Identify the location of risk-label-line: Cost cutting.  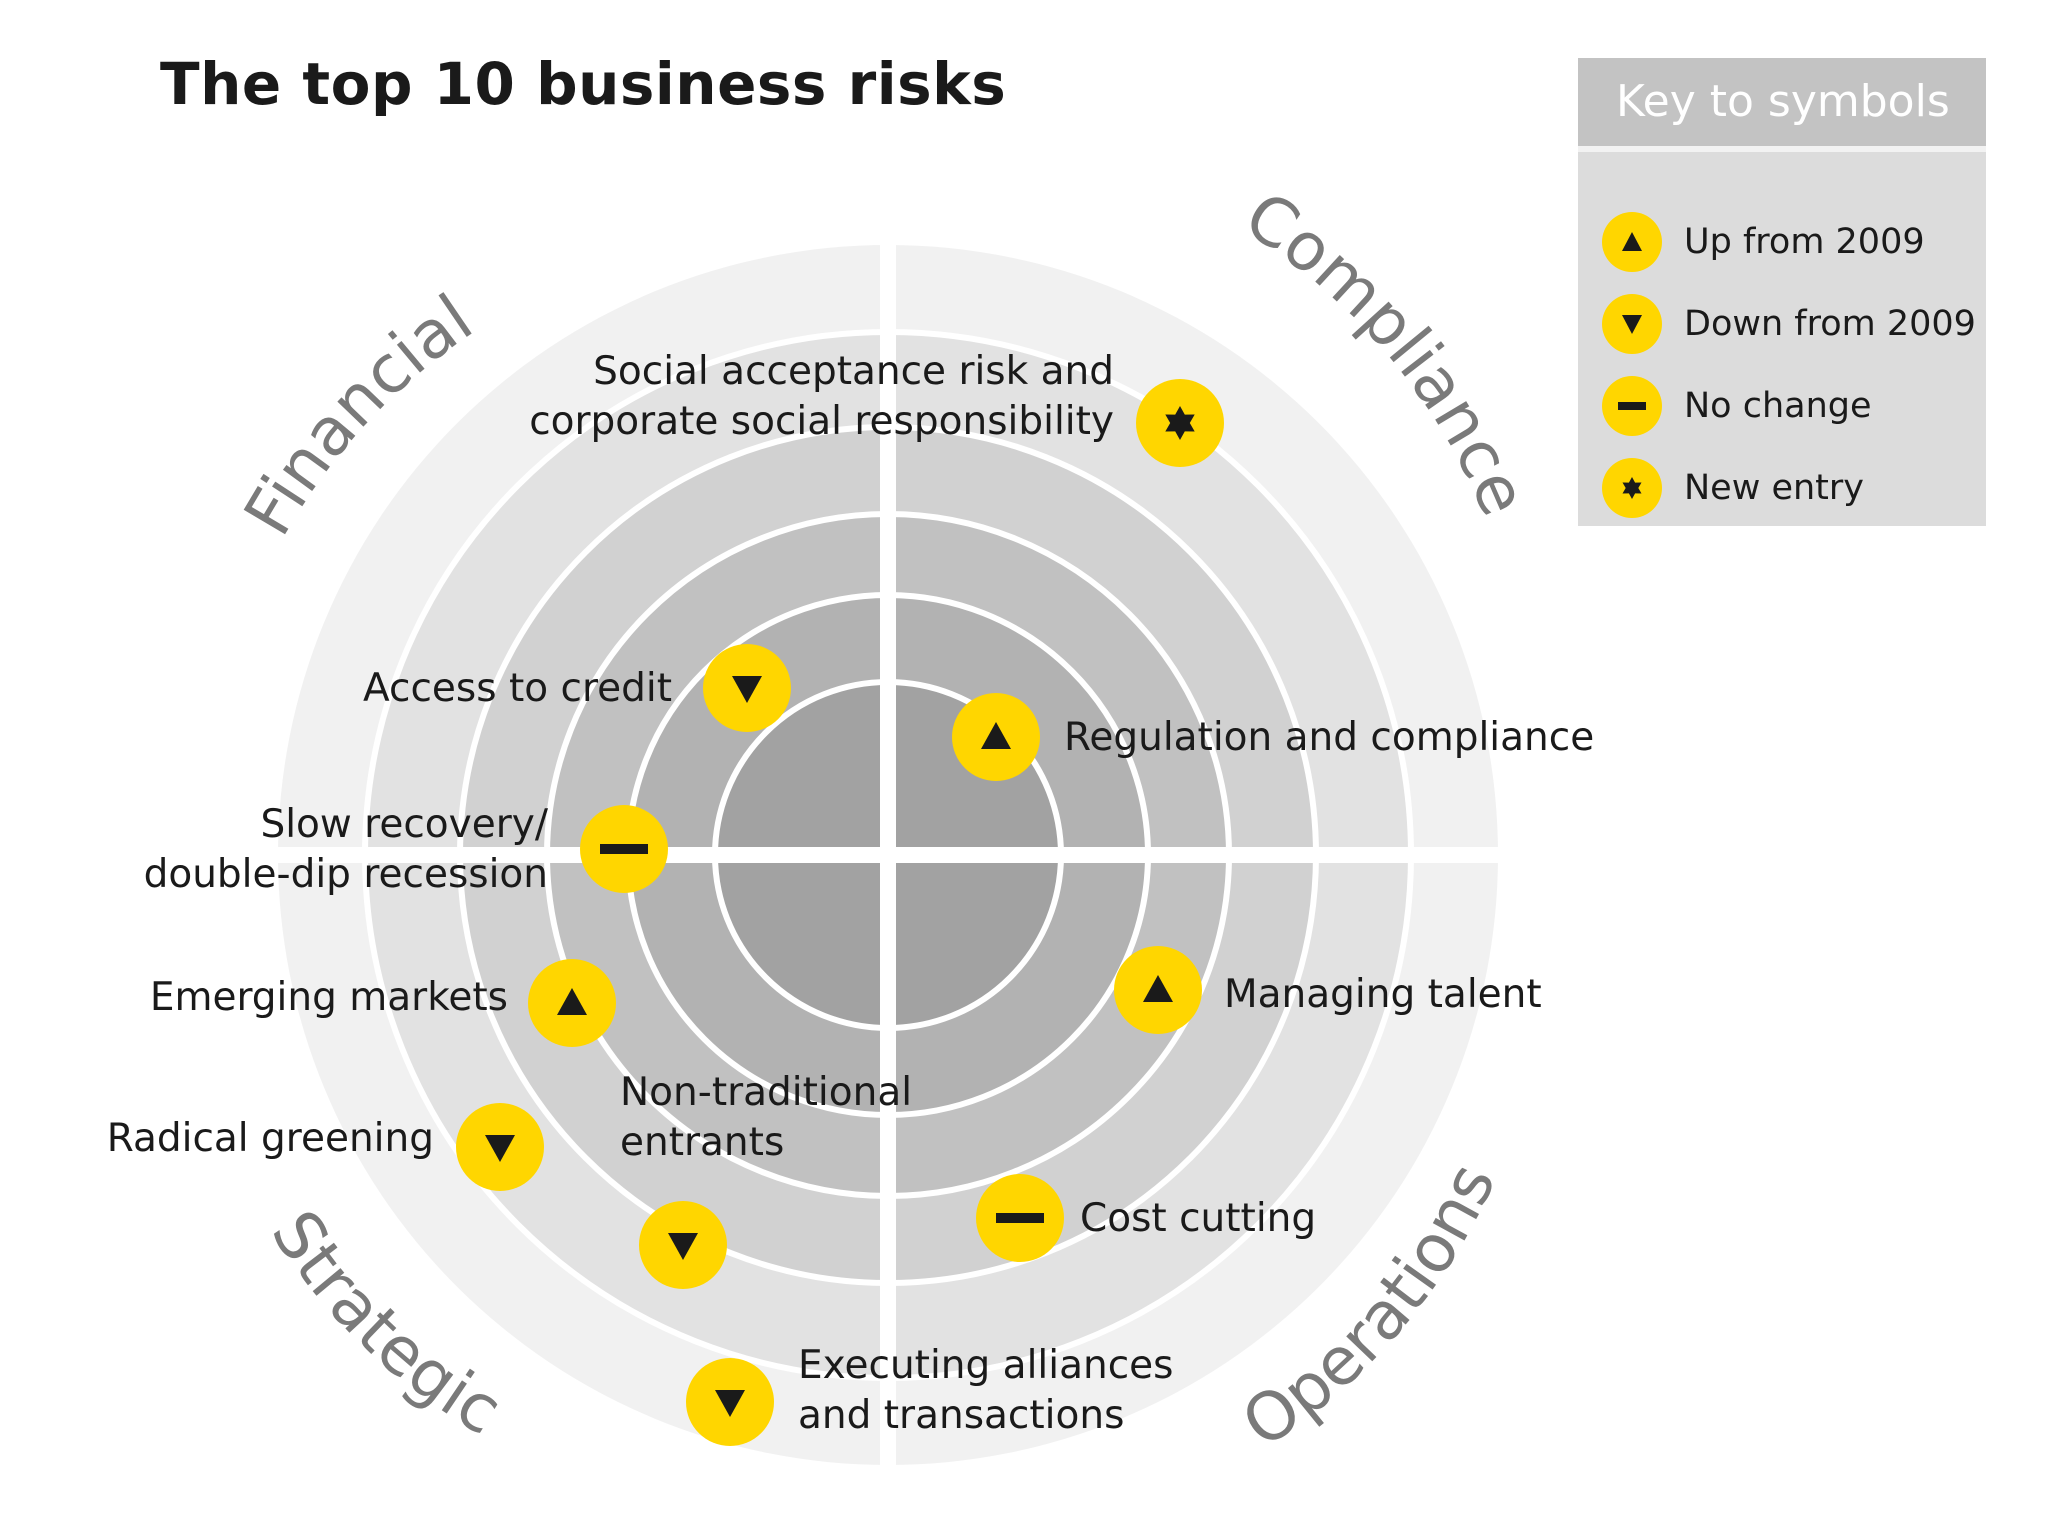
(1198, 1218).